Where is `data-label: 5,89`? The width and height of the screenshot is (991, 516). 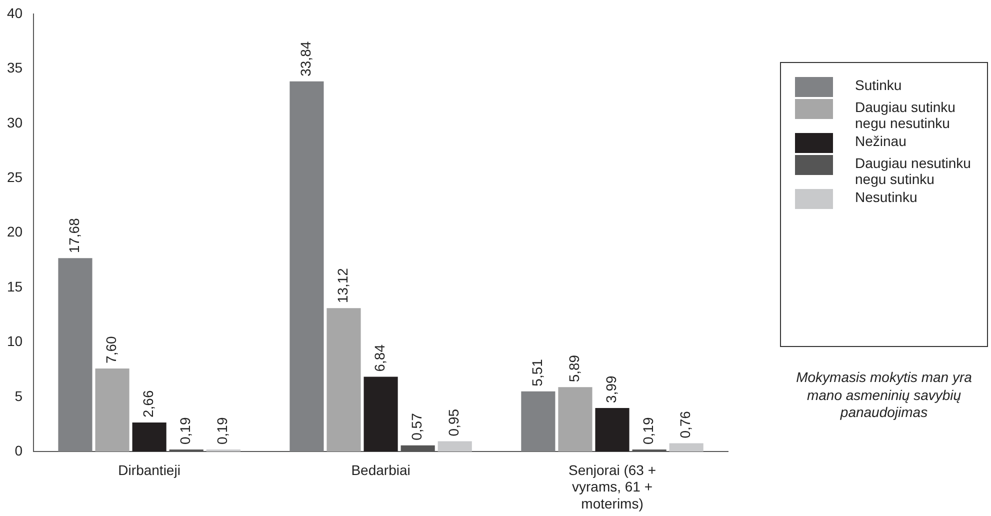 data-label: 5,89 is located at coordinates (574, 368).